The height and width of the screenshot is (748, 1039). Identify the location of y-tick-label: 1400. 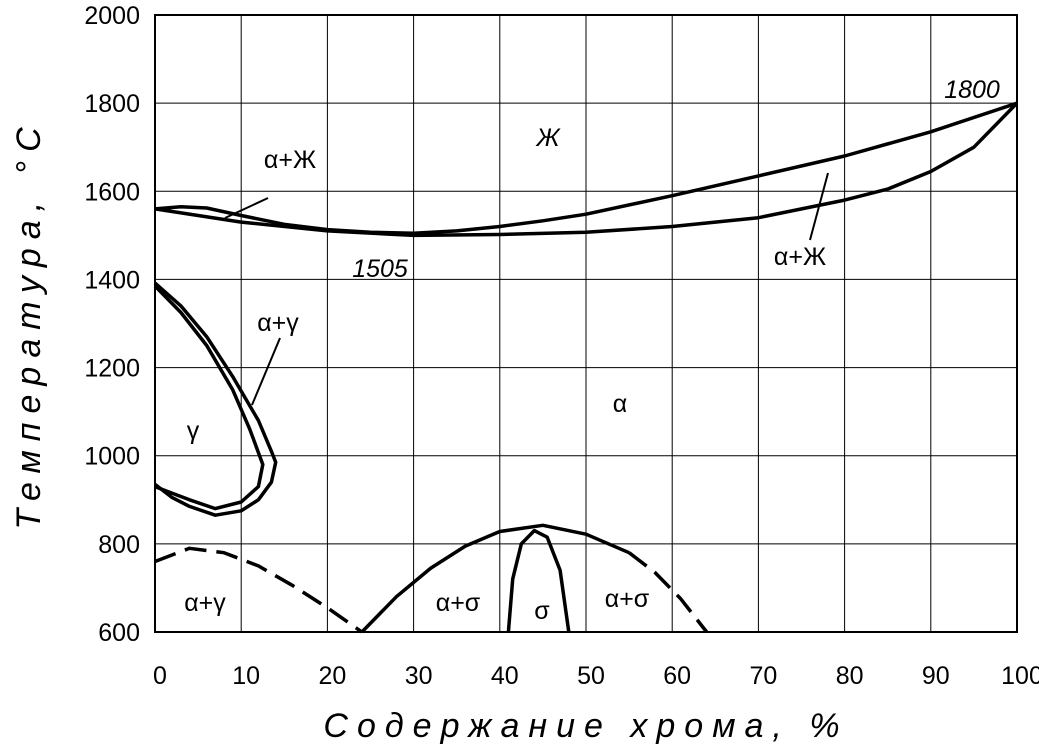
(112, 280).